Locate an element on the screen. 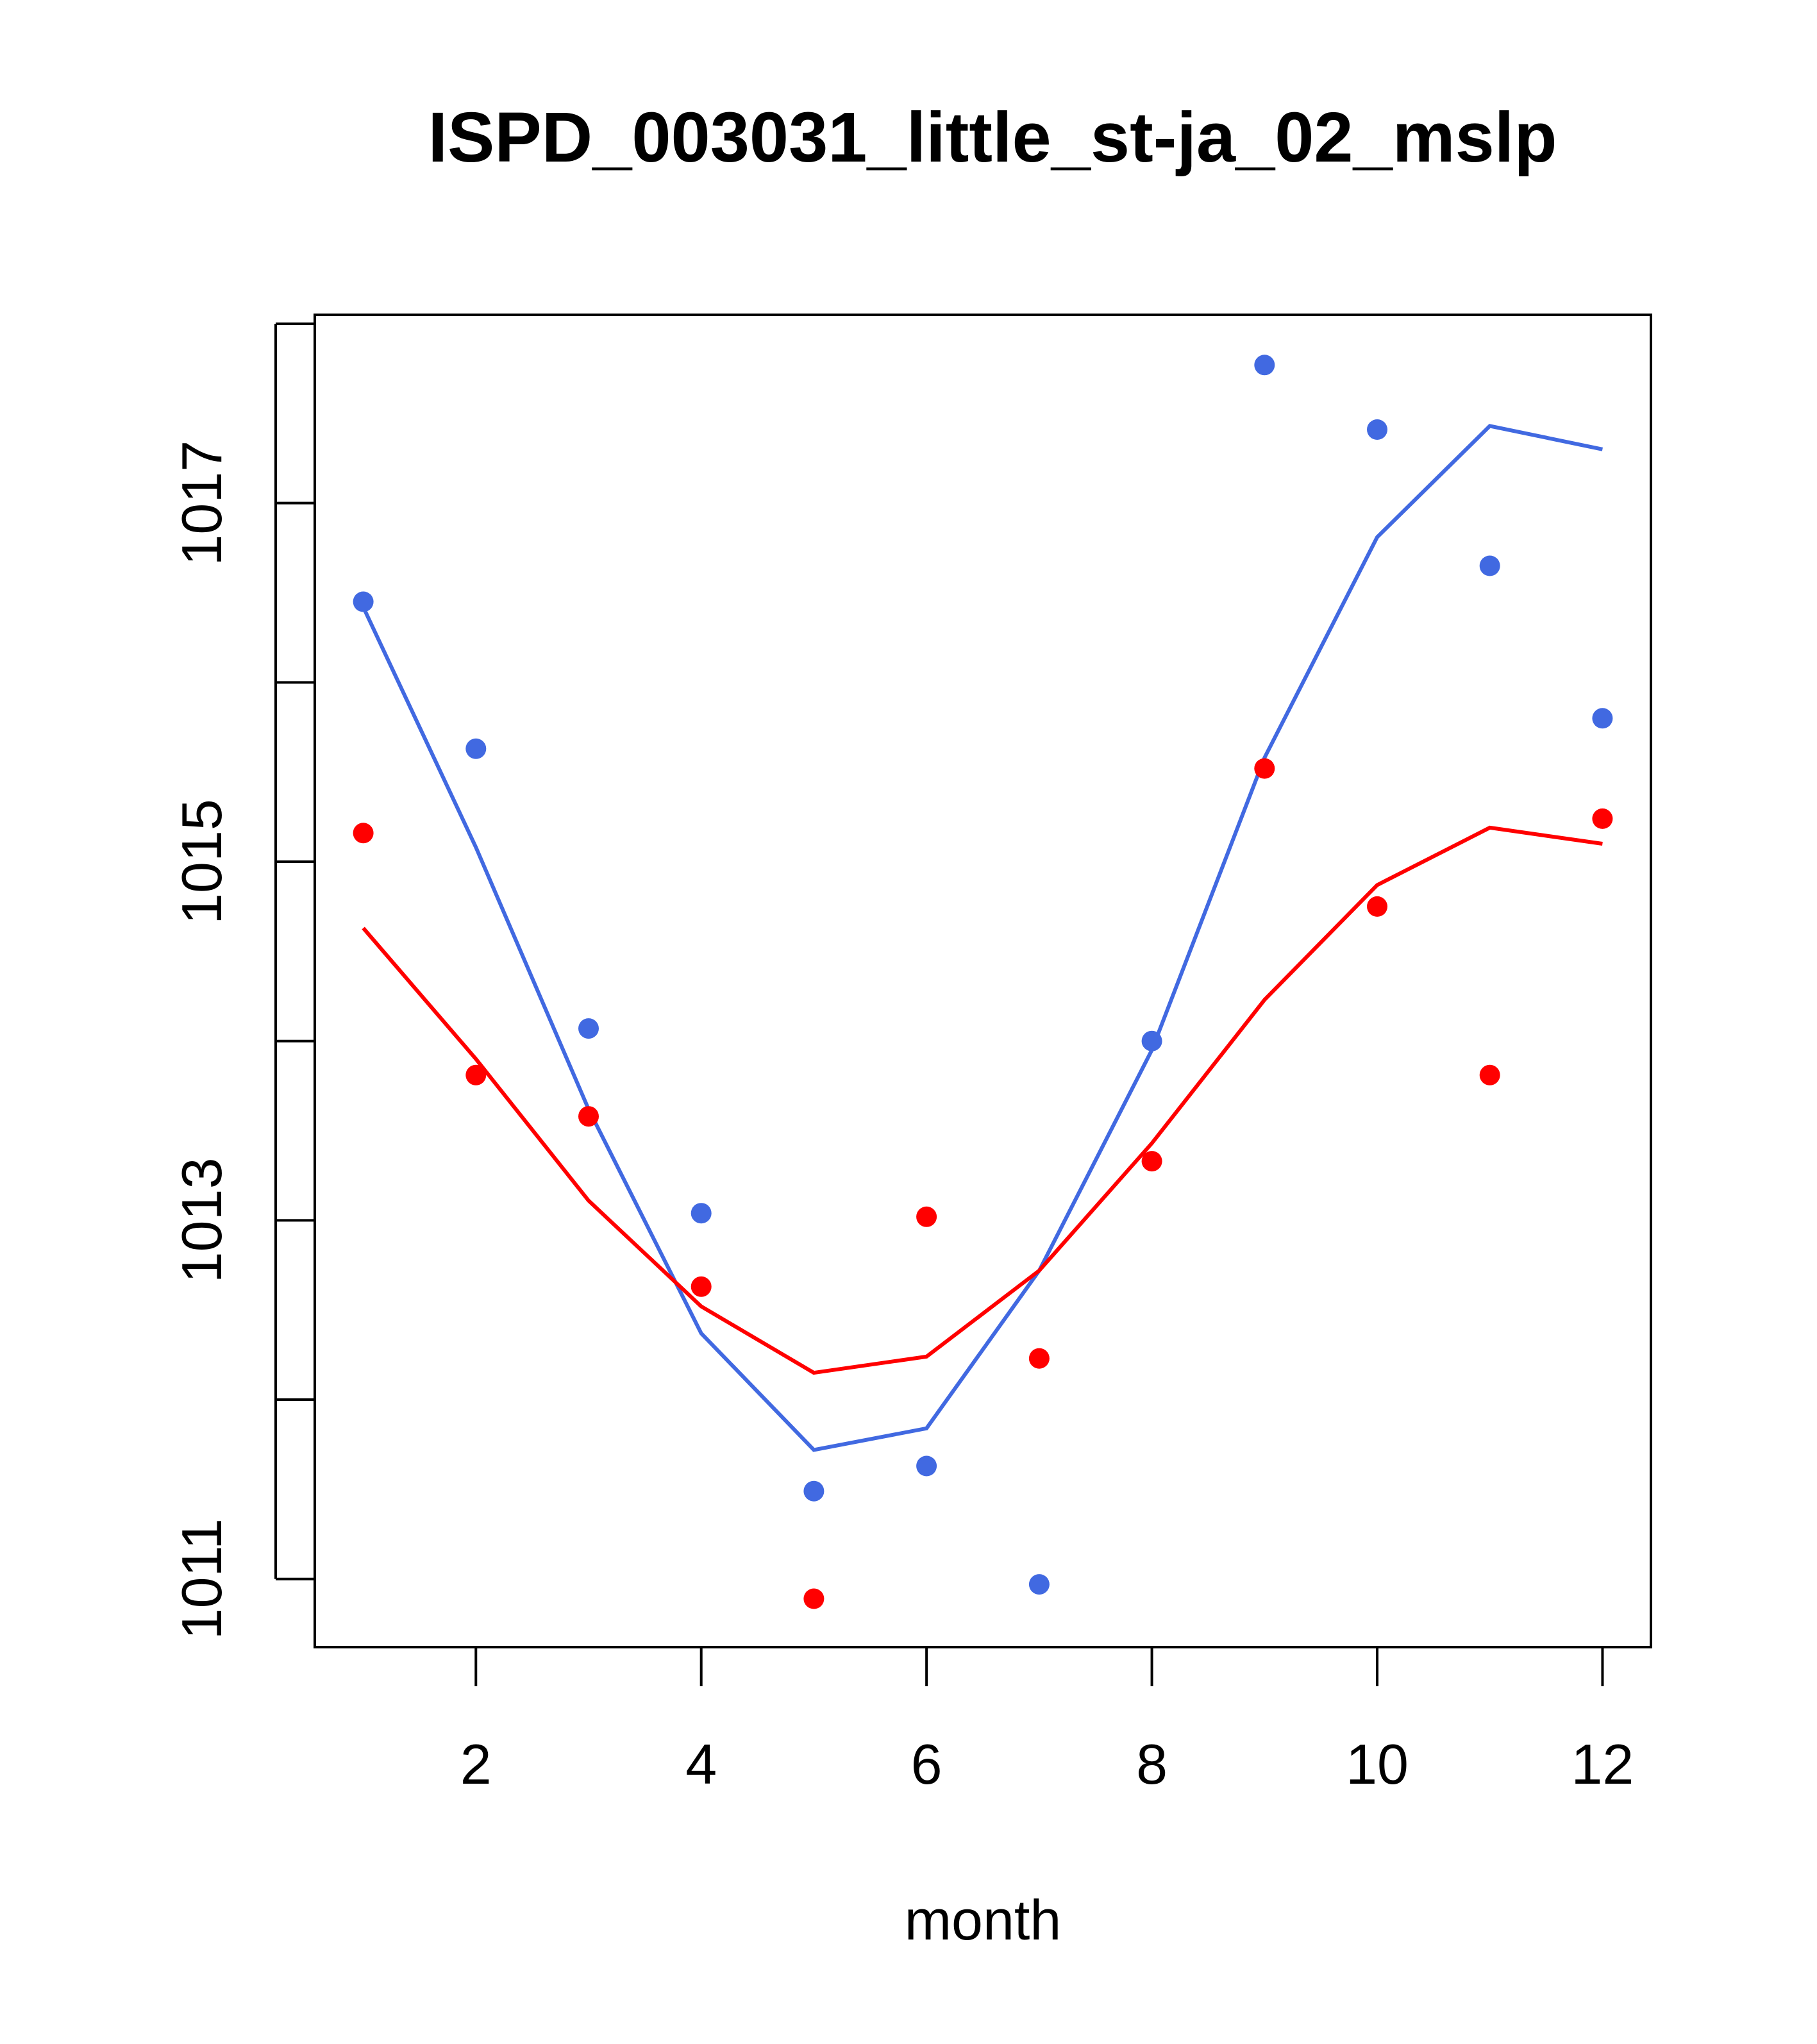  y-tick-label: 1015 is located at coordinates (201, 862).